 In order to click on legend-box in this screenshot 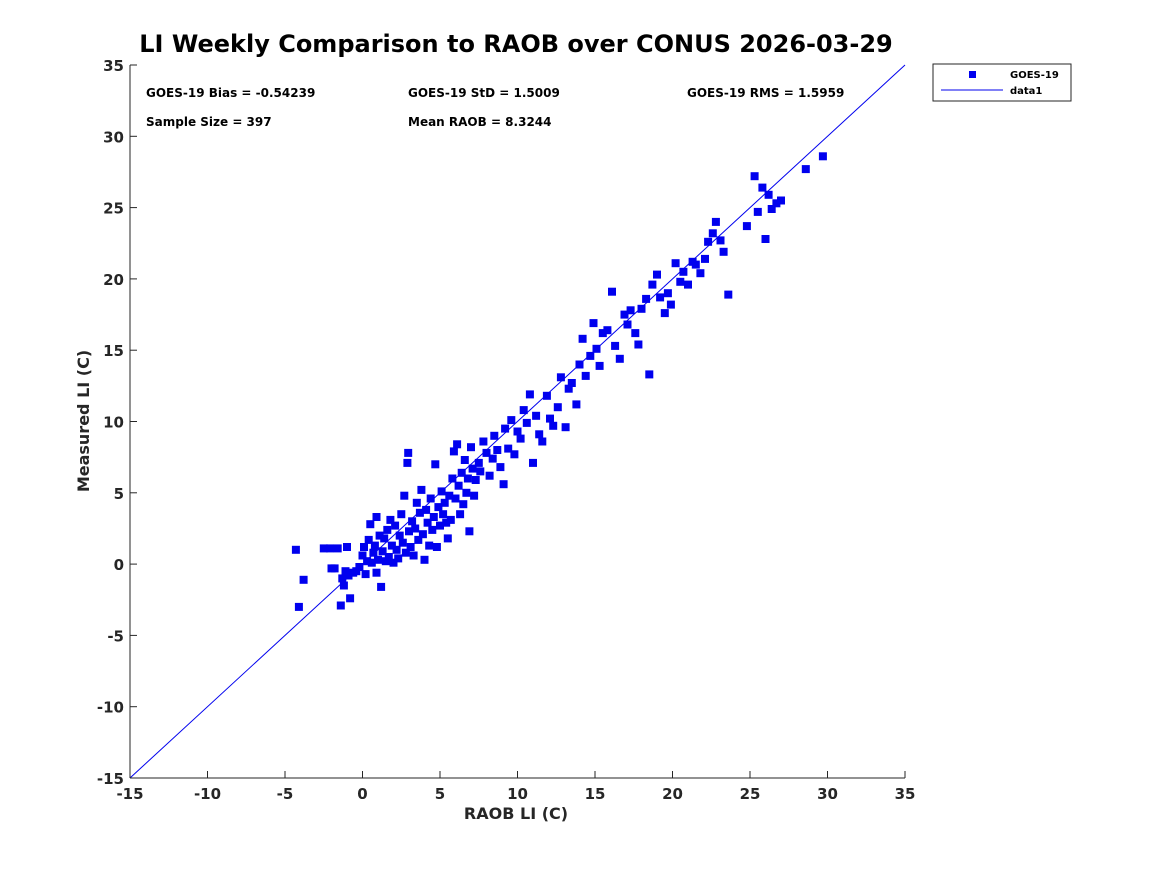, I will do `click(1002, 82)`.